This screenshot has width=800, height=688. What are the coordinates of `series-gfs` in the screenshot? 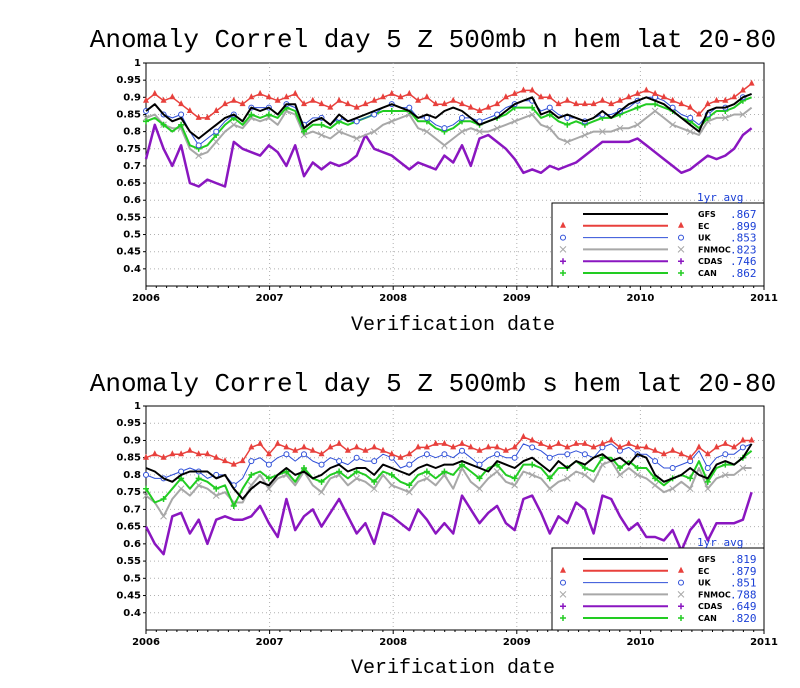 It's located at (449, 471).